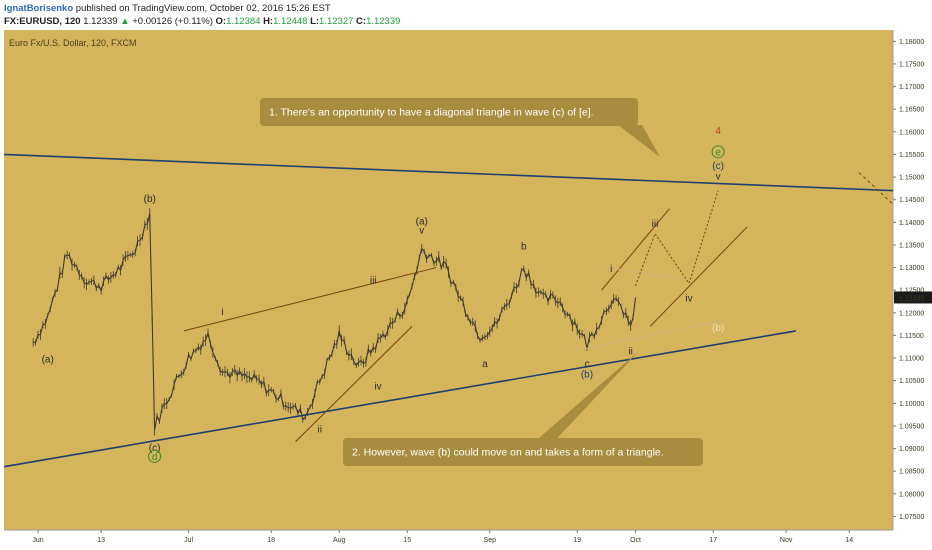 This screenshot has height=550, width=932. I want to click on y-tick-label: 1.09500, so click(911, 426).